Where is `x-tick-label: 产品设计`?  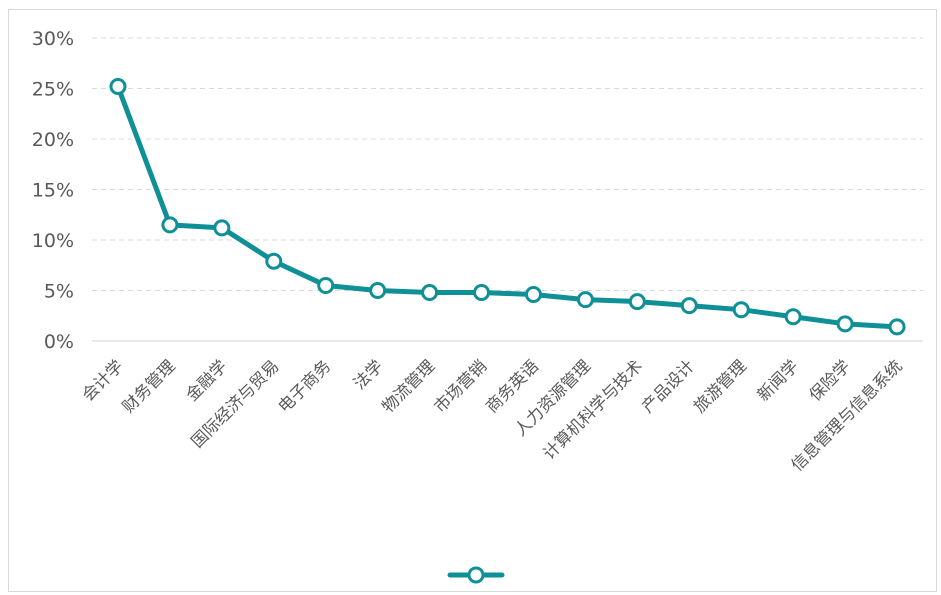 x-tick-label: 产品设计 is located at coordinates (668, 386).